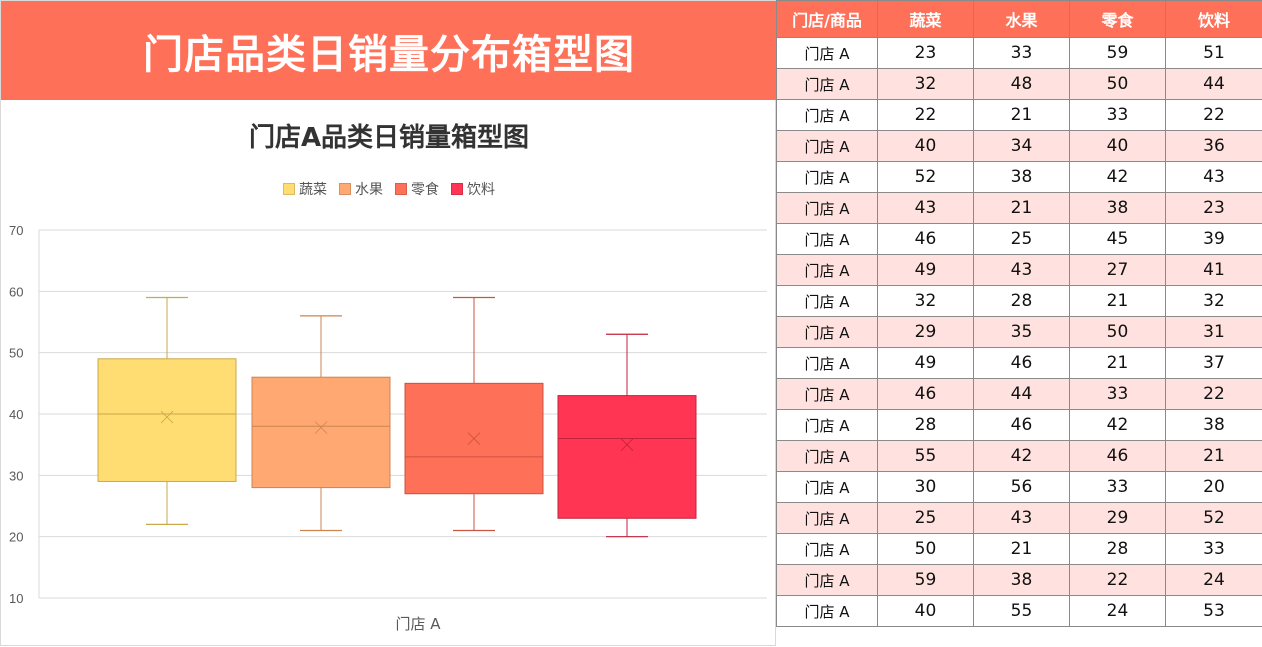 The width and height of the screenshot is (1262, 647). What do you see at coordinates (1214, 270) in the screenshot?
I see `value-cell: 41` at bounding box center [1214, 270].